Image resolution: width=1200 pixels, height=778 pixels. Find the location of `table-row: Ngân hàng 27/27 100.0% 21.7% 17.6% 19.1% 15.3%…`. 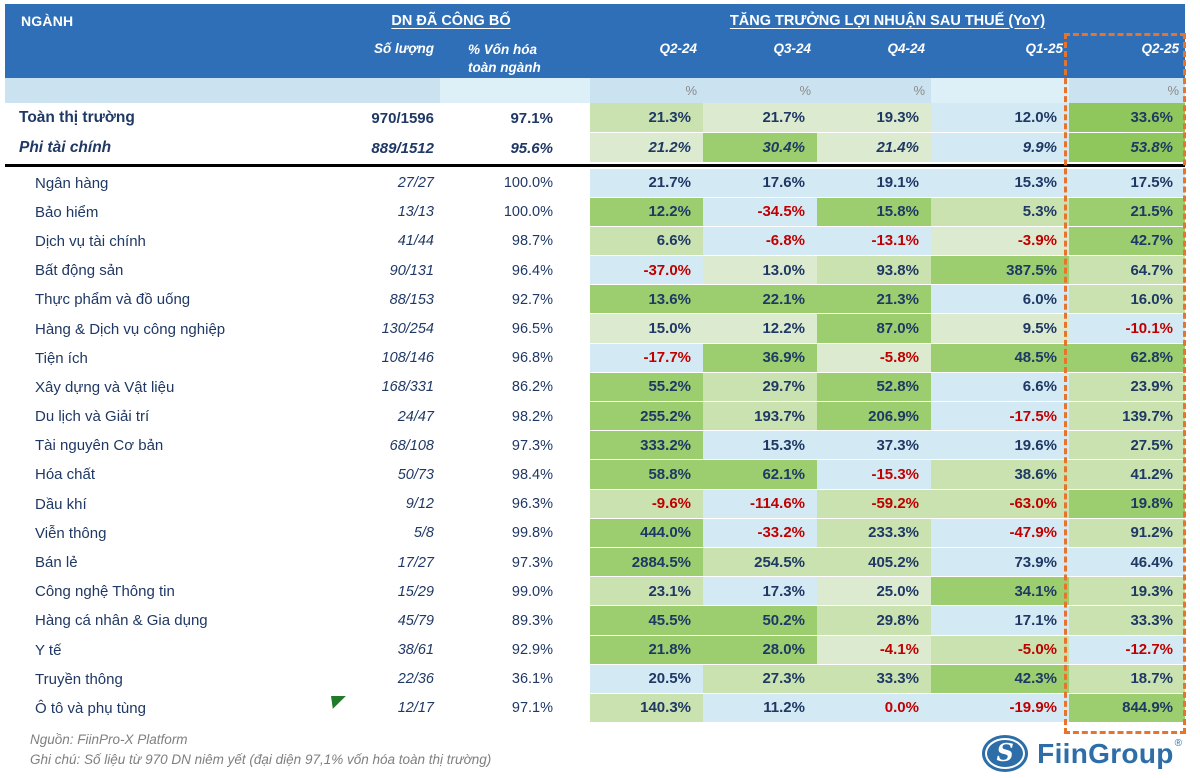

table-row: Ngân hàng 27/27 100.0% 21.7% 17.6% 19.1% 15.3%… is located at coordinates (595, 183).